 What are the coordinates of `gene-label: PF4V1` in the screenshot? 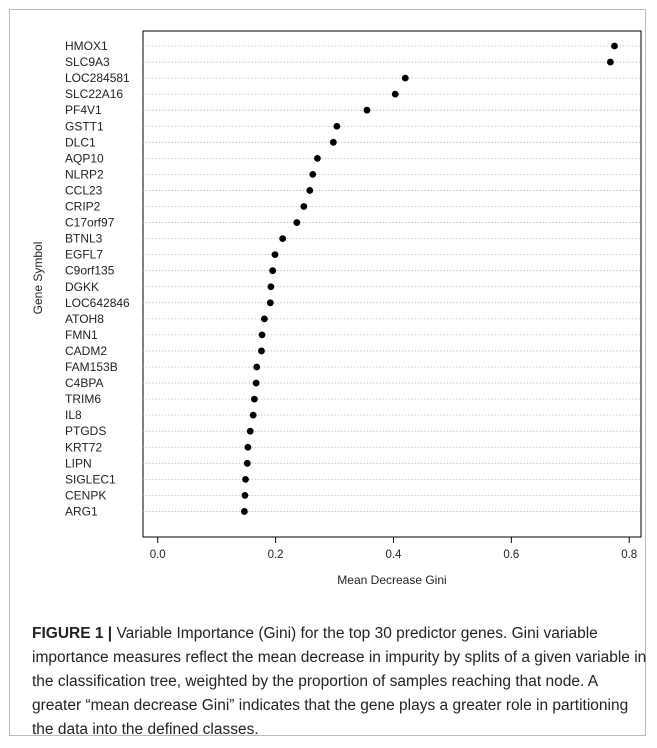 It's located at (83, 110).